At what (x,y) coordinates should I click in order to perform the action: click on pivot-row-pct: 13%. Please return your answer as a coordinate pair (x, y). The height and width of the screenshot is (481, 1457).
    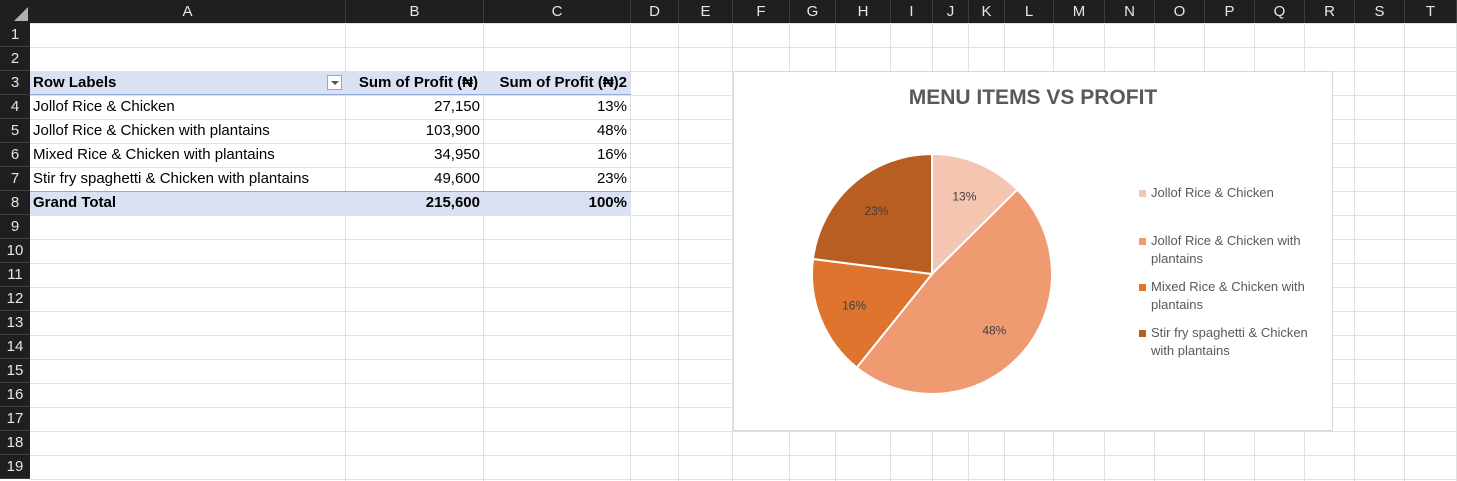
    Looking at the image, I should click on (611, 106).